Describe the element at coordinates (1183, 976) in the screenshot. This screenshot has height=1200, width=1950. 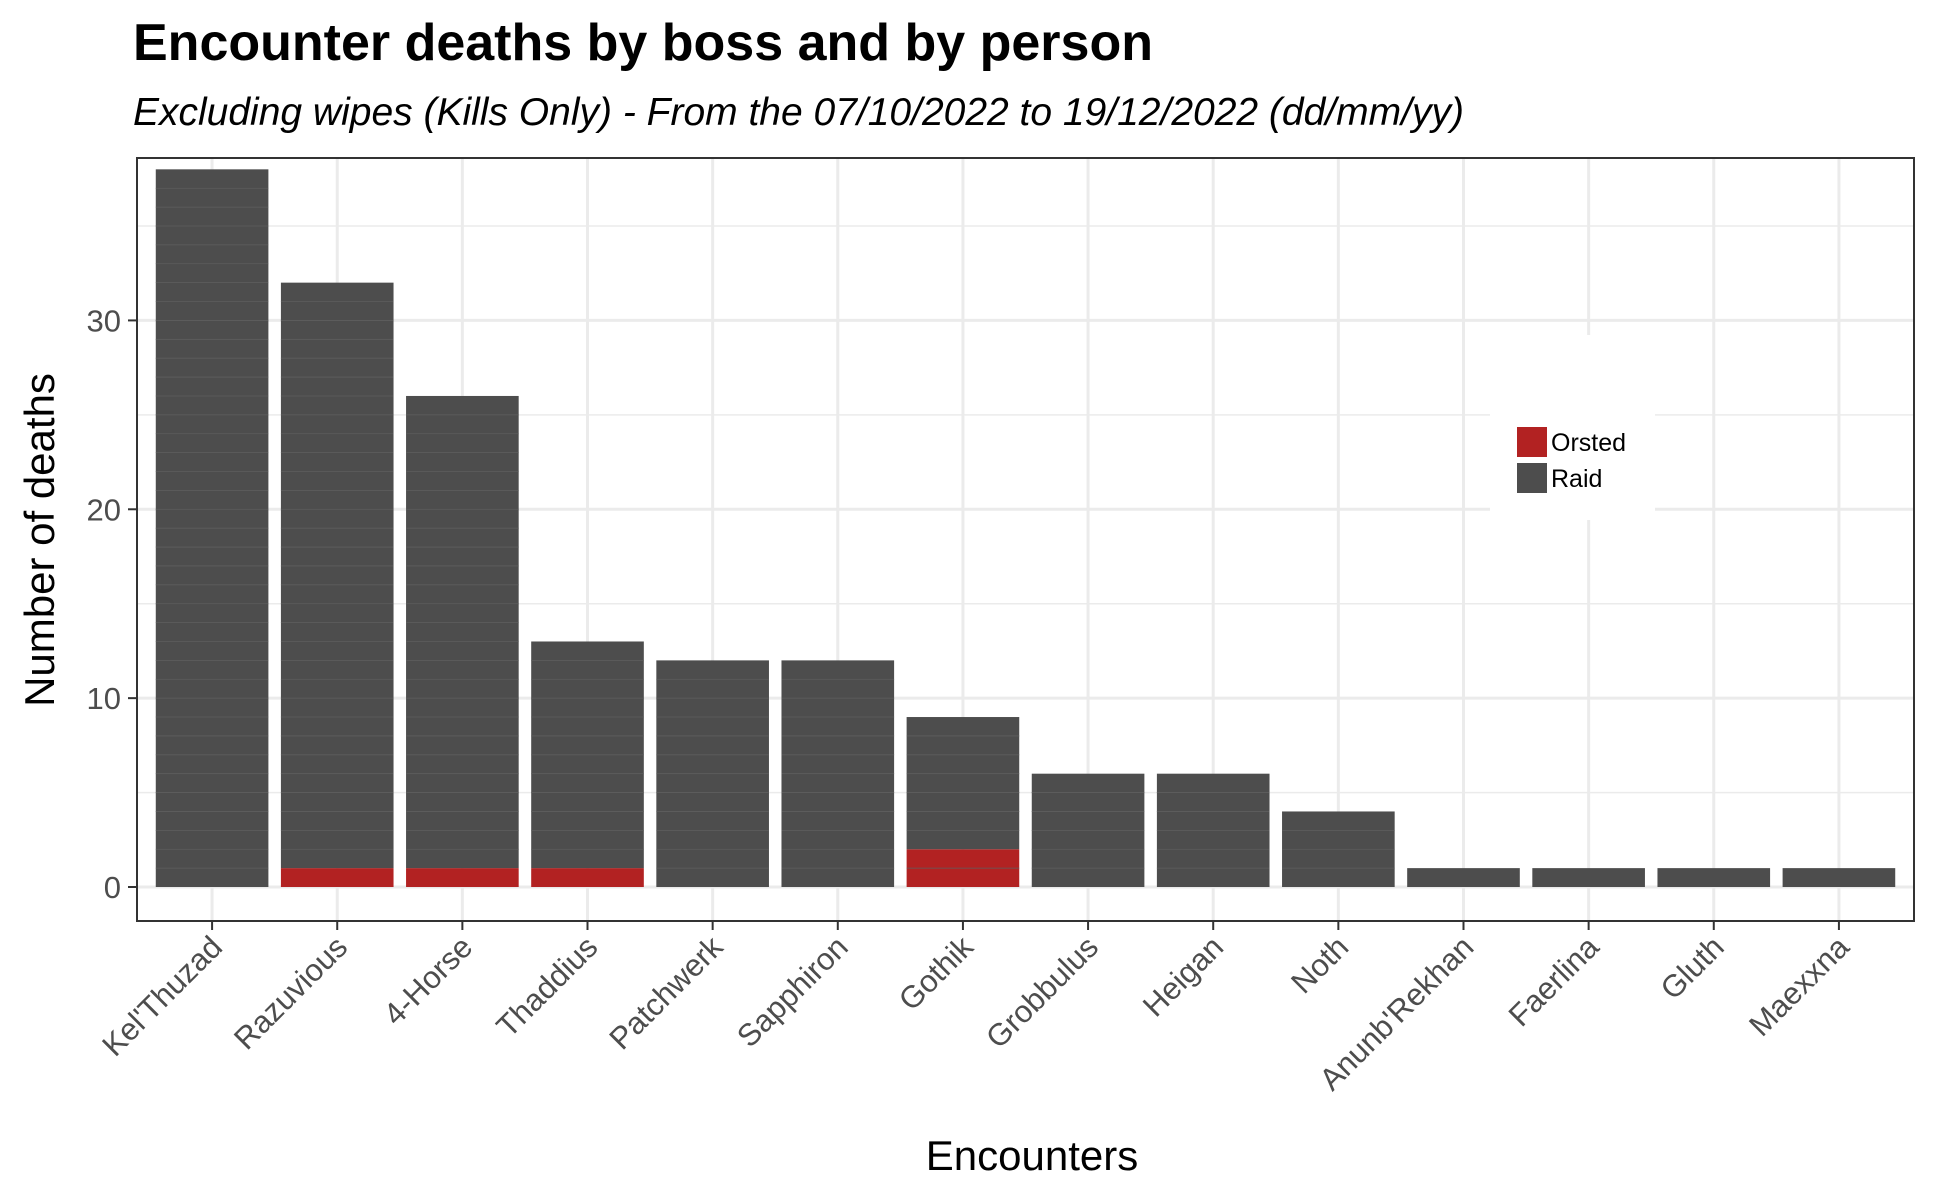
I see `x-tick-label: Heigan` at that location.